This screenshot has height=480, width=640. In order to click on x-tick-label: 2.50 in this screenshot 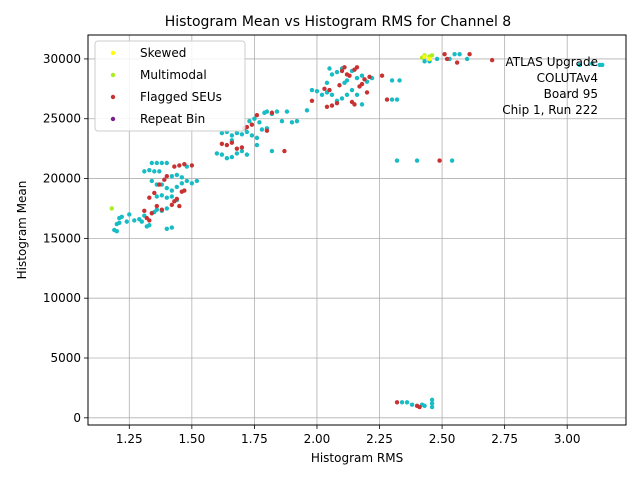, I will do `click(442, 439)`.